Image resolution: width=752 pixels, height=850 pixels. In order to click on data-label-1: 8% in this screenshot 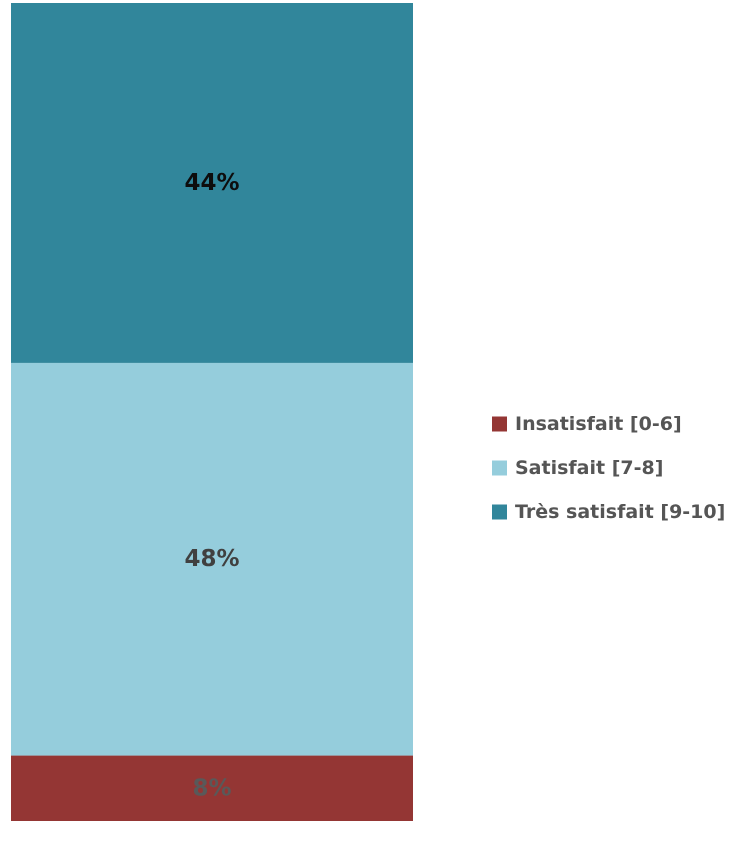, I will do `click(211, 788)`.